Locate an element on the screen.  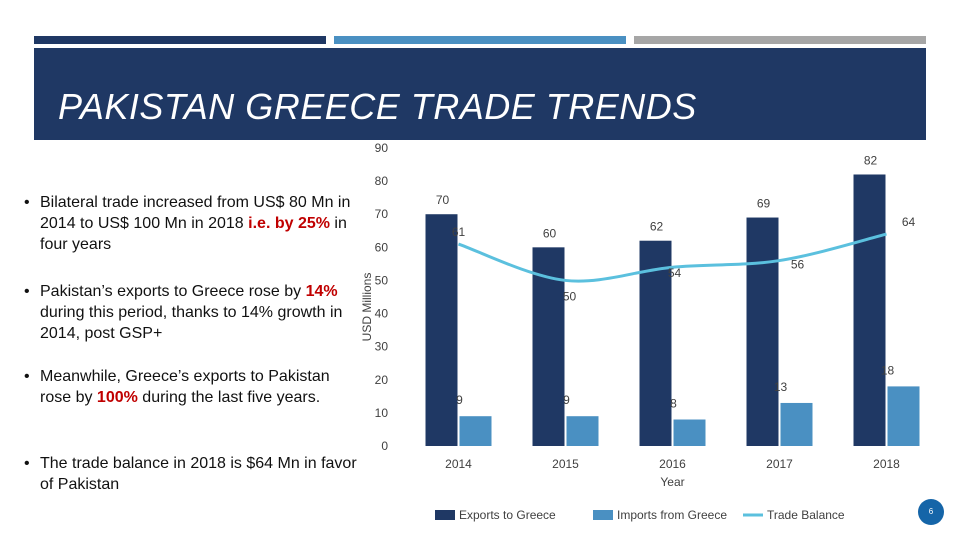
top-stripe-dark is located at coordinates (180, 40).